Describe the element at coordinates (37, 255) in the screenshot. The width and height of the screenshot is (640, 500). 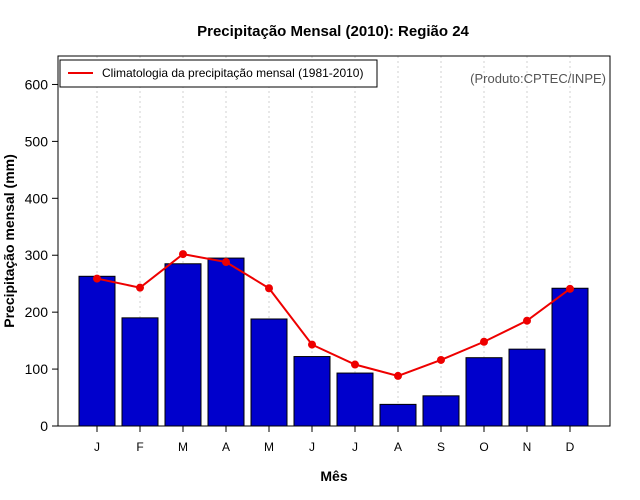
I see `y-tick-label: 300` at that location.